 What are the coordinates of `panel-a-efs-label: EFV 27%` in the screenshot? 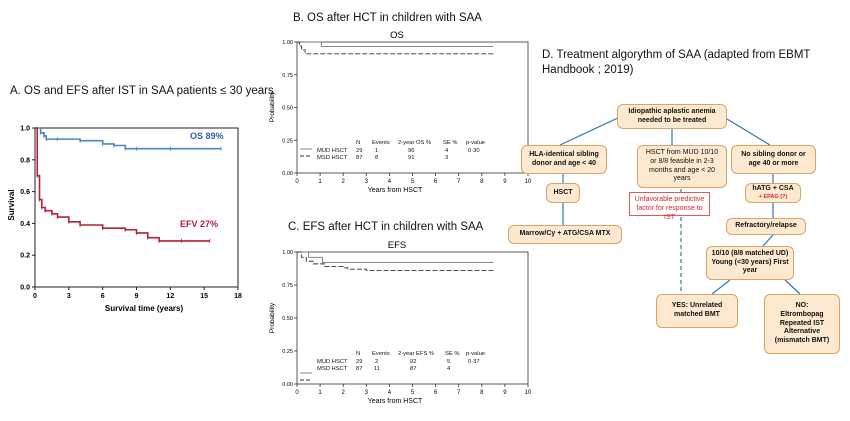 It's located at (199, 224).